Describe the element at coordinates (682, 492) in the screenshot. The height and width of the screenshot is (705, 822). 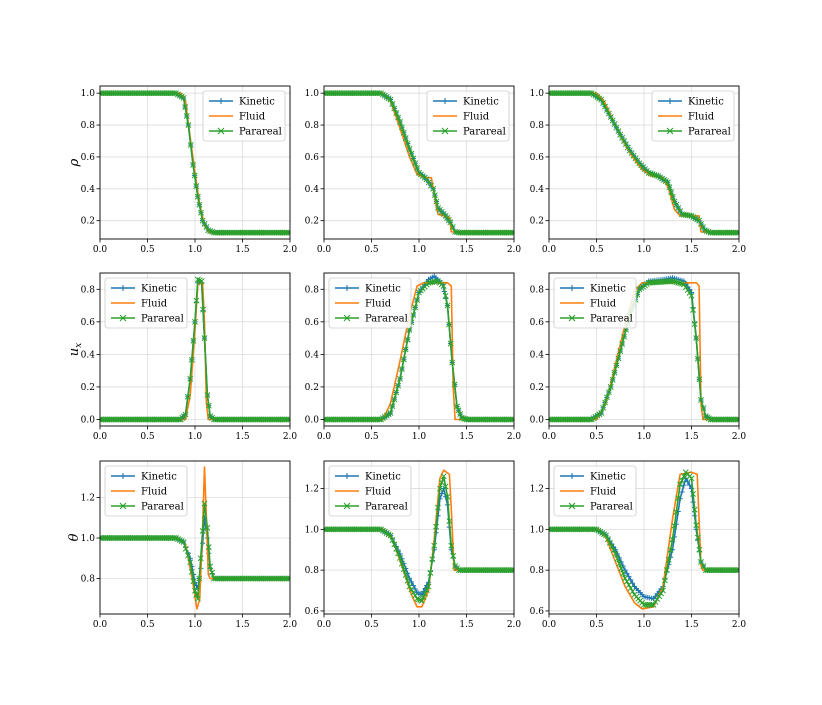
I see `series-marker-kinetic` at that location.